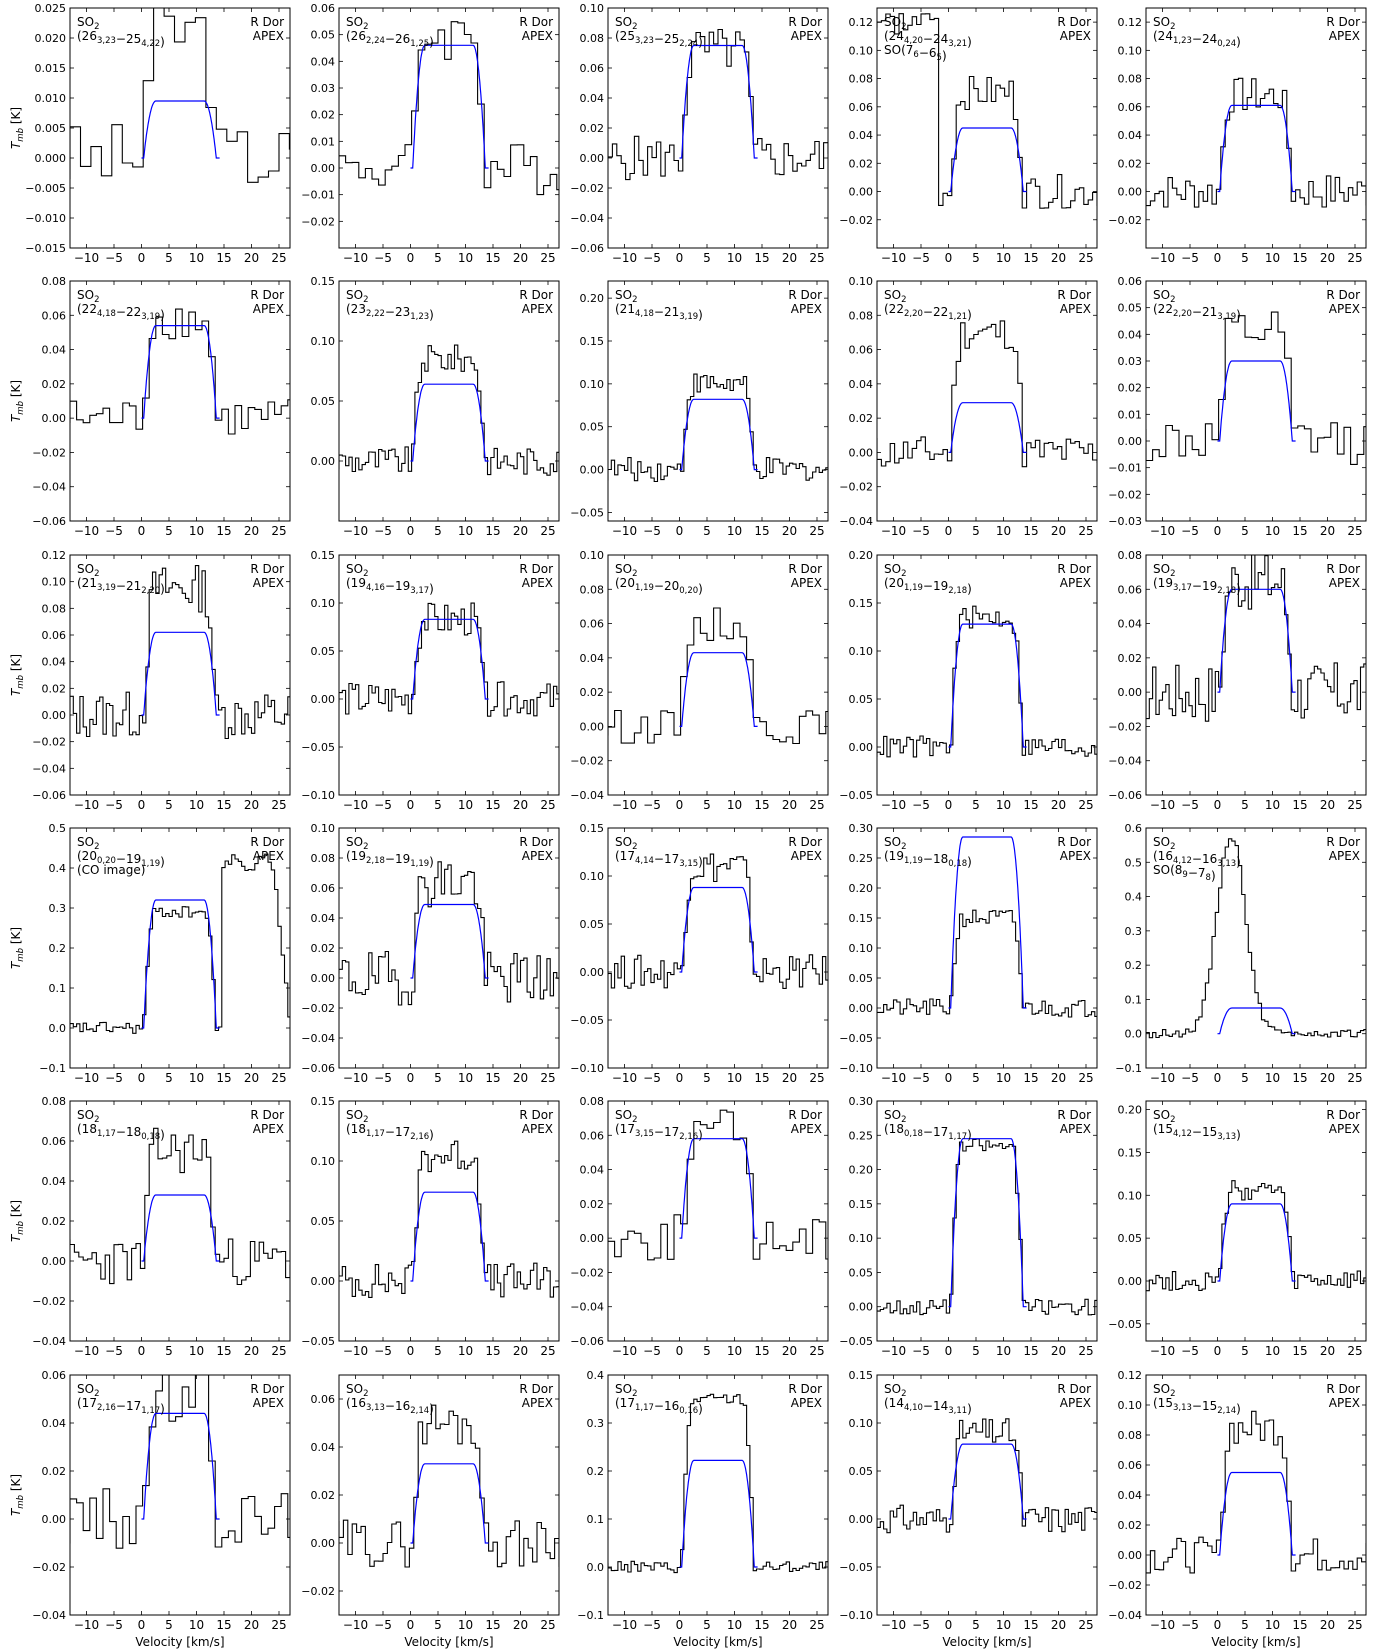 This screenshot has width=1386, height=1649. I want to click on transition-label: (172,16−171,17), so click(121, 1406).